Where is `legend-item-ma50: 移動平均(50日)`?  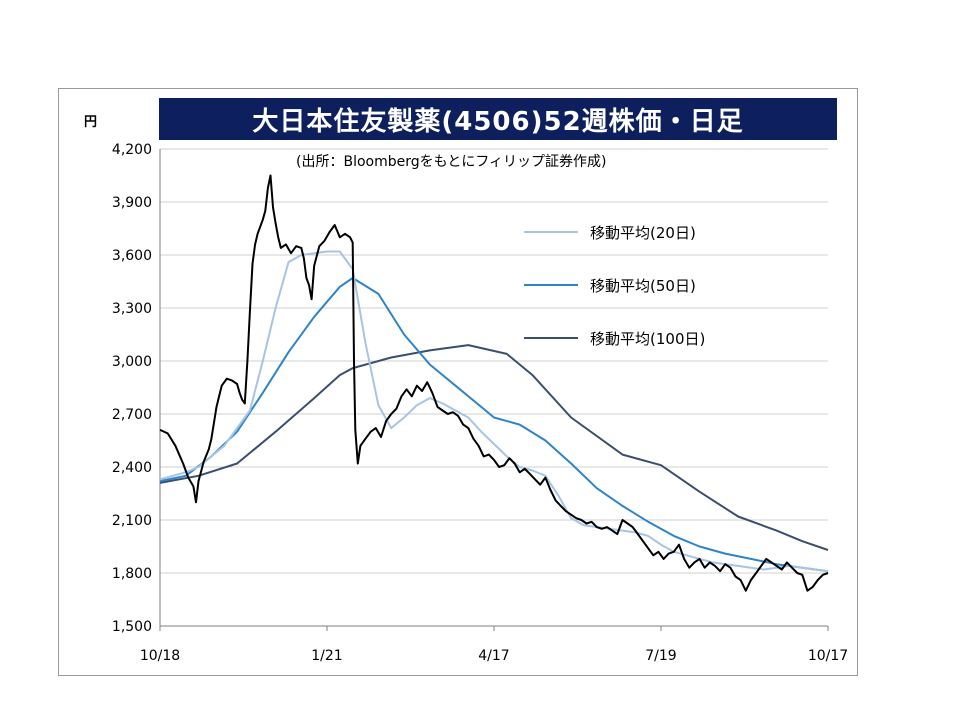
legend-item-ma50: 移動平均(50日) is located at coordinates (664, 285).